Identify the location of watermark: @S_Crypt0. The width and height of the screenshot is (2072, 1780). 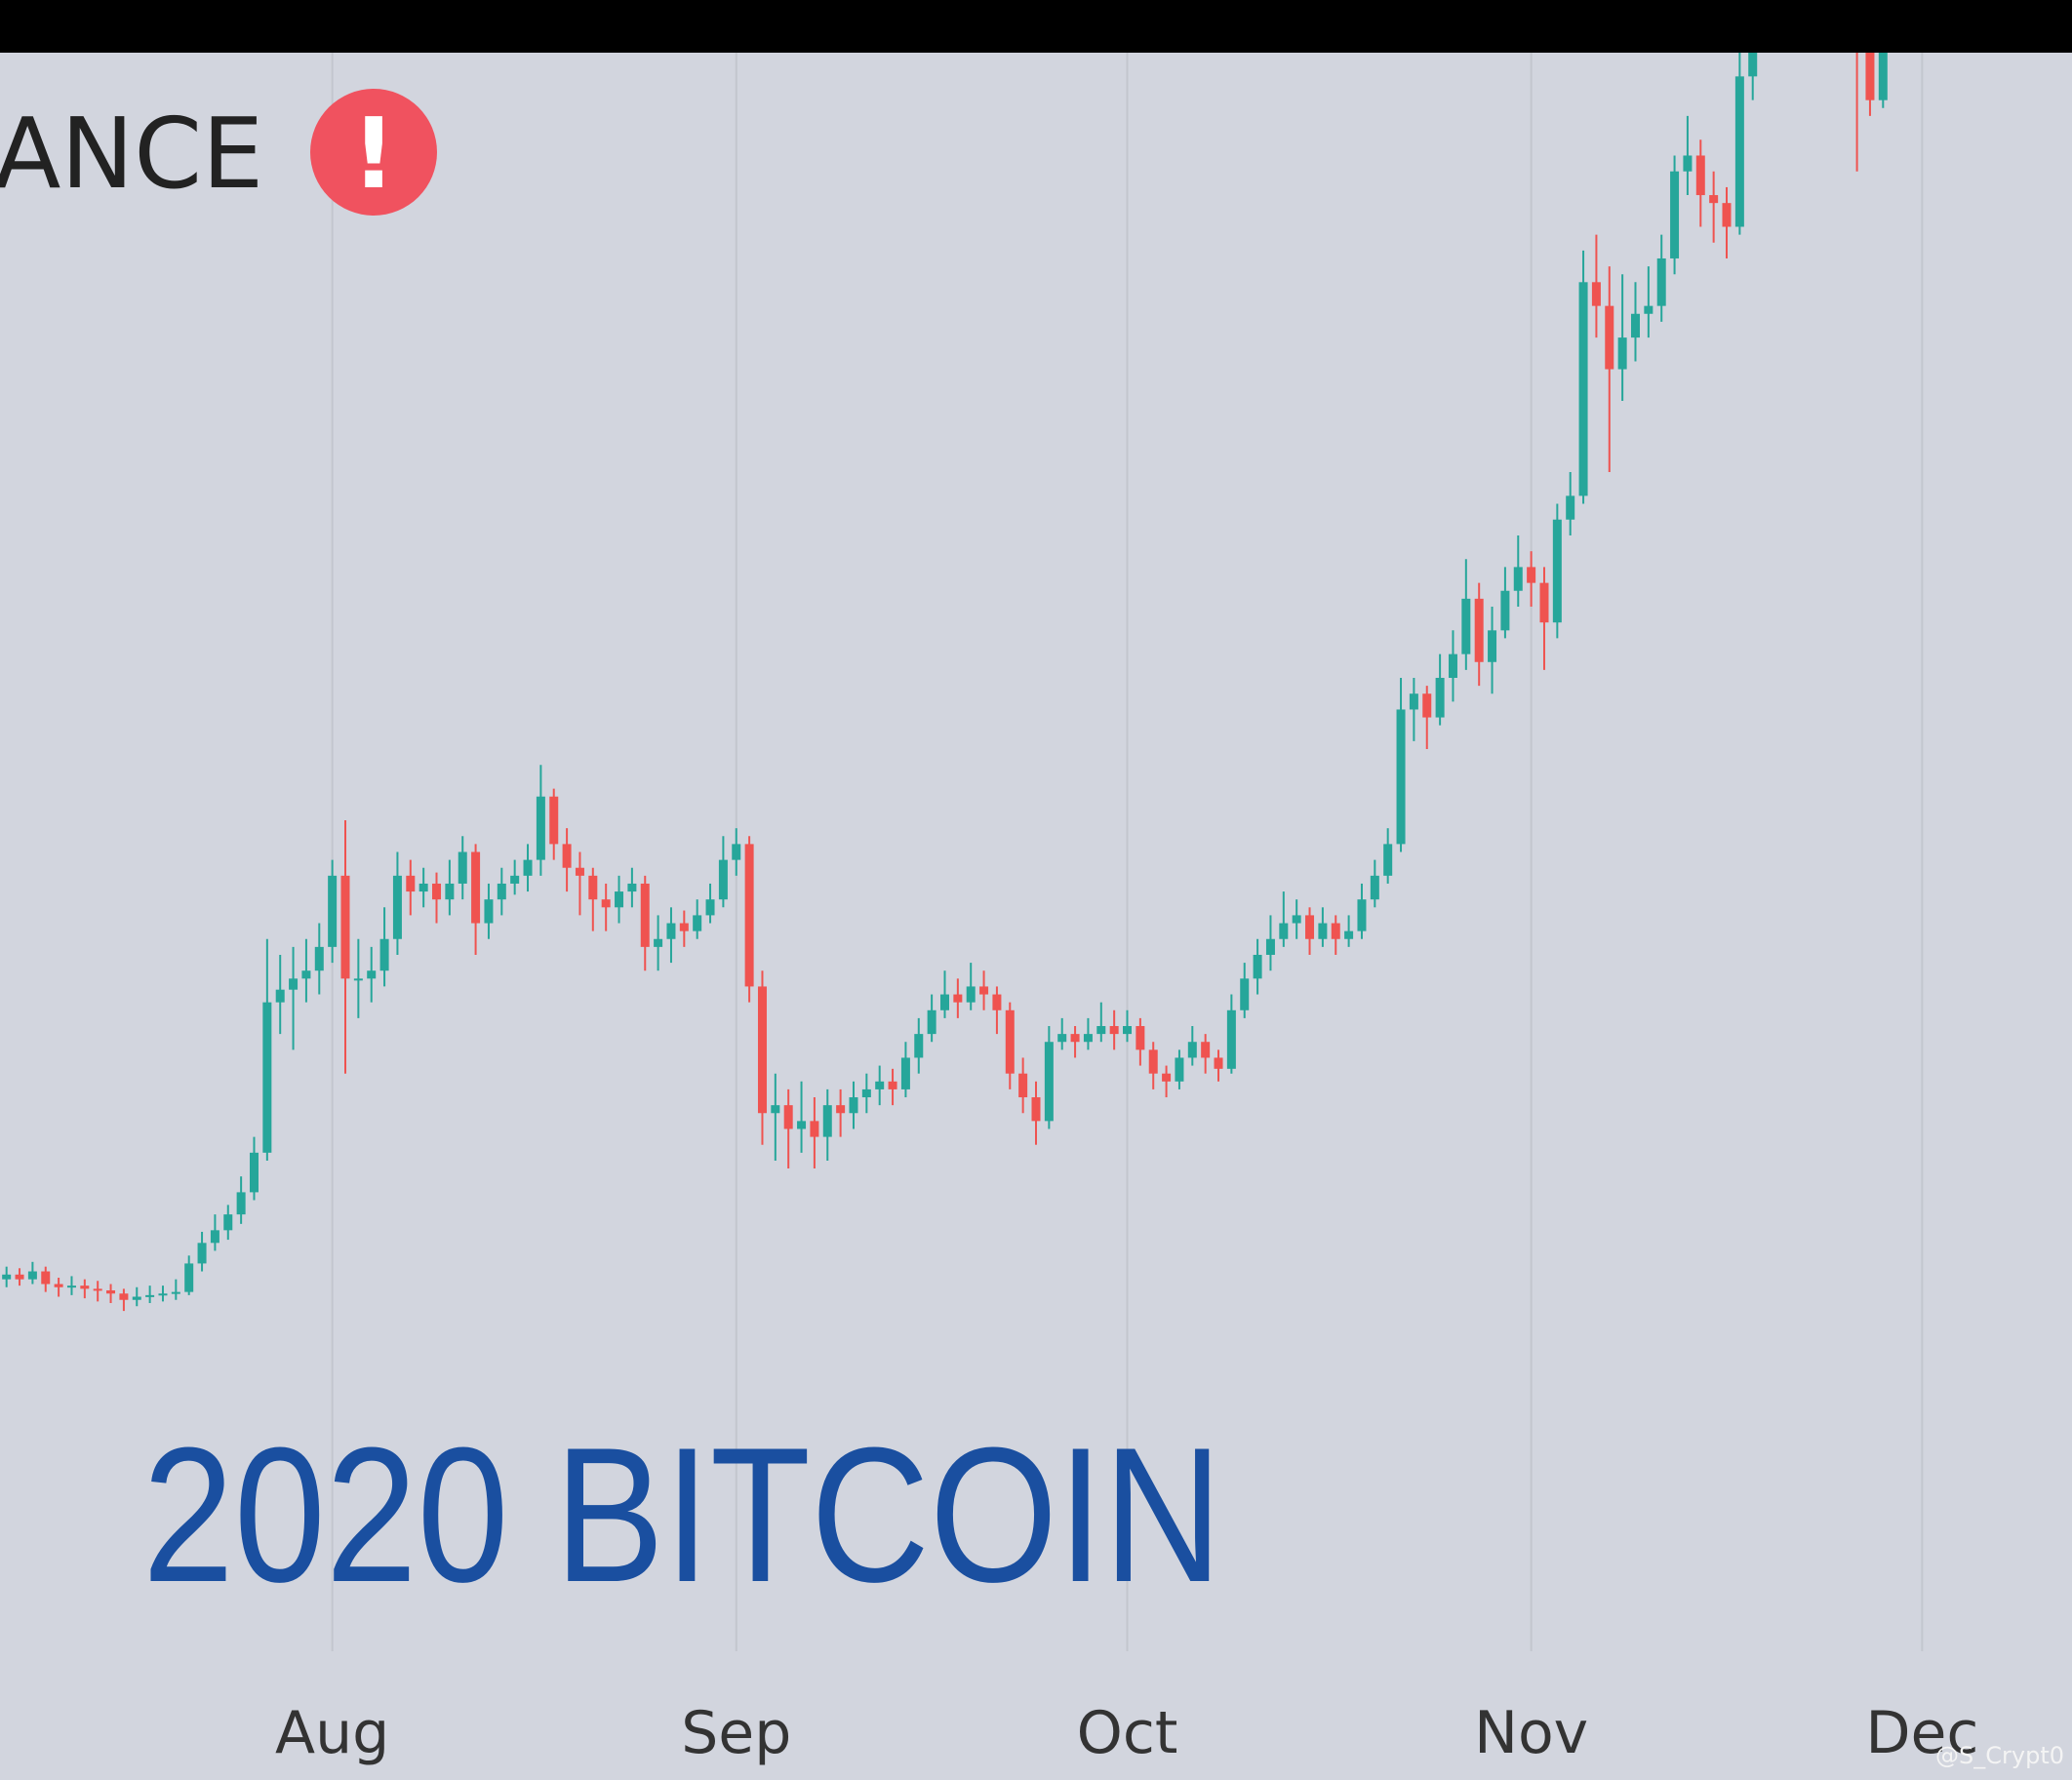
(1999, 1755).